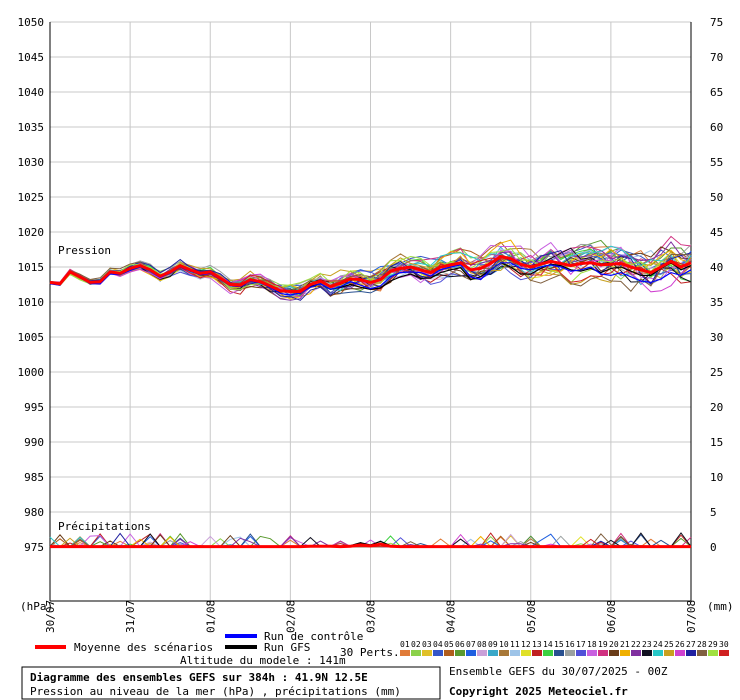  What do you see at coordinates (31, 22) in the screenshot?
I see `left-tick-label: 1050` at bounding box center [31, 22].